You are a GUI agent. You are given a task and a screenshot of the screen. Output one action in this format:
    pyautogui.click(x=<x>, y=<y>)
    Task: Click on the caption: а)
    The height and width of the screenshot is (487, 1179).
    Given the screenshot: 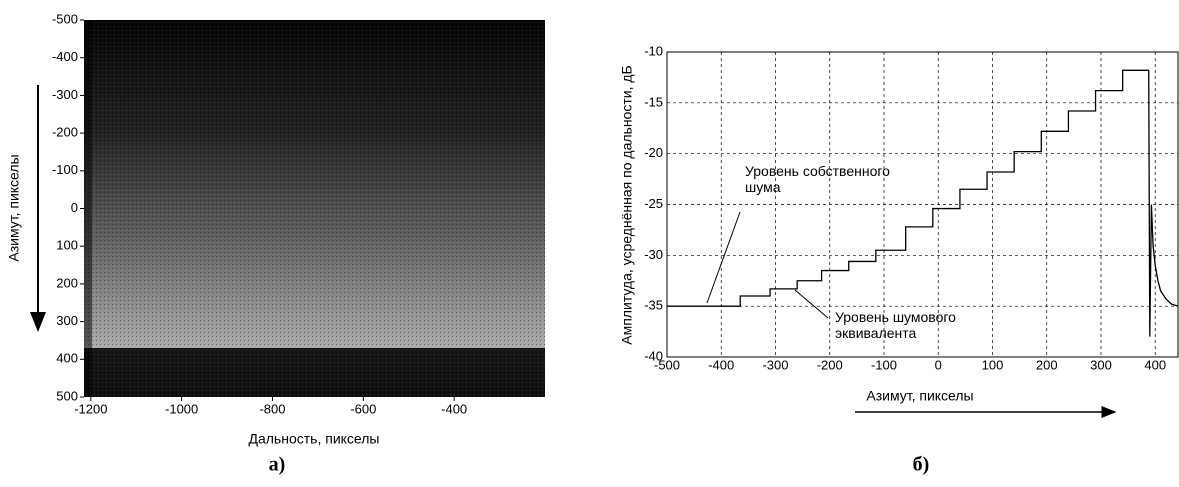 What is the action you would take?
    pyautogui.click(x=277, y=465)
    